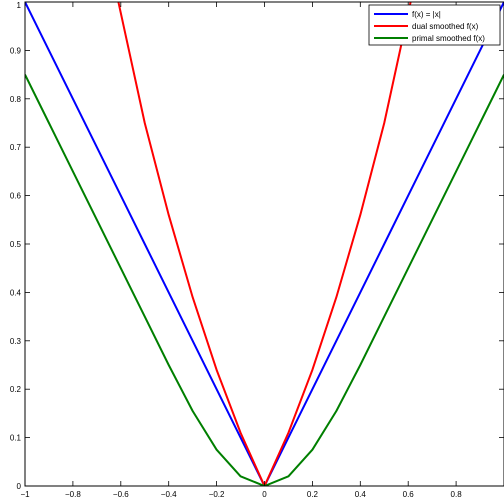 This screenshot has height=501, width=504. I want to click on x-tick-labels: −1 −0.8 −0.6 −0.4 −0.2 0 0.2 0.4 0.6 0.8, so click(241, 494).